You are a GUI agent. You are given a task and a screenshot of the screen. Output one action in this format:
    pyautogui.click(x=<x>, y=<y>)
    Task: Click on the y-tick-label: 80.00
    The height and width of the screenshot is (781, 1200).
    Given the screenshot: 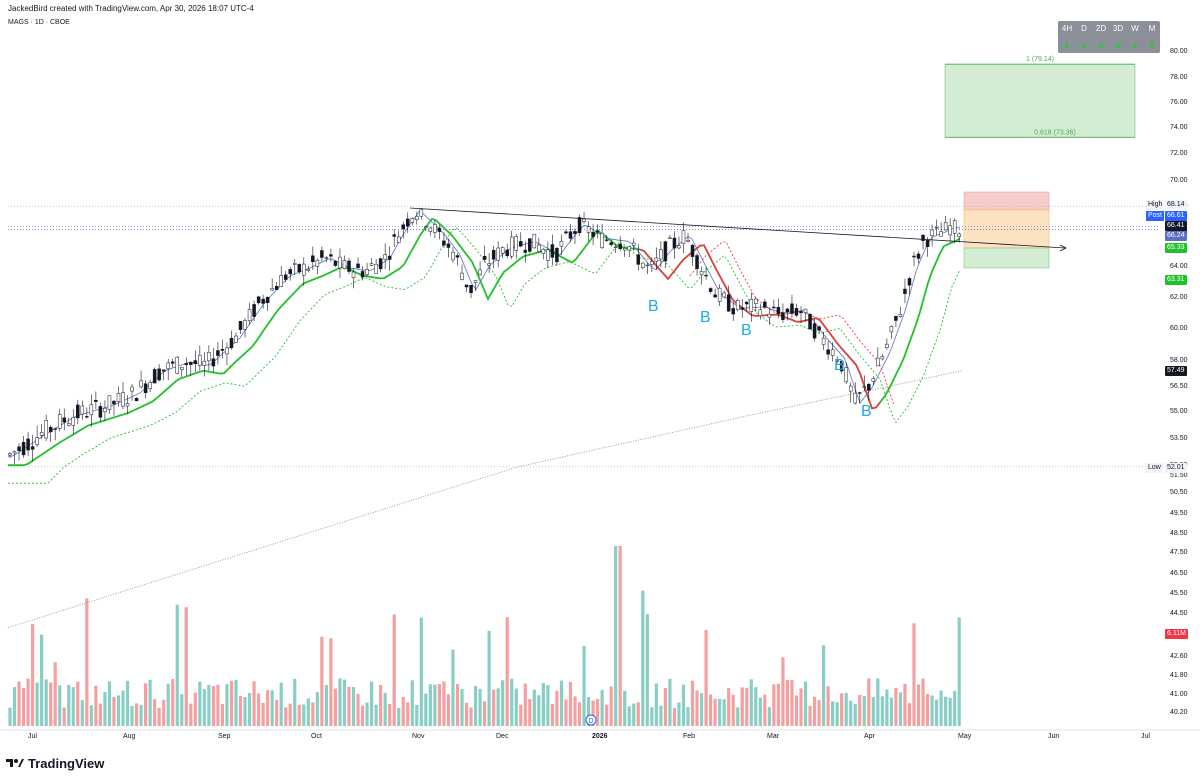 What is the action you would take?
    pyautogui.click(x=1179, y=51)
    